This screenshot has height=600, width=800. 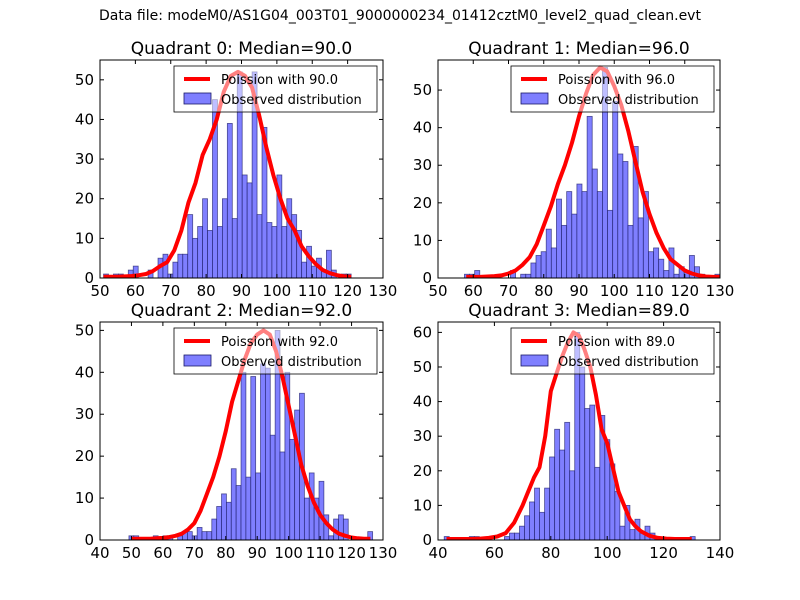 What do you see at coordinates (194, 553) in the screenshot?
I see `x-tick-label: 70` at bounding box center [194, 553].